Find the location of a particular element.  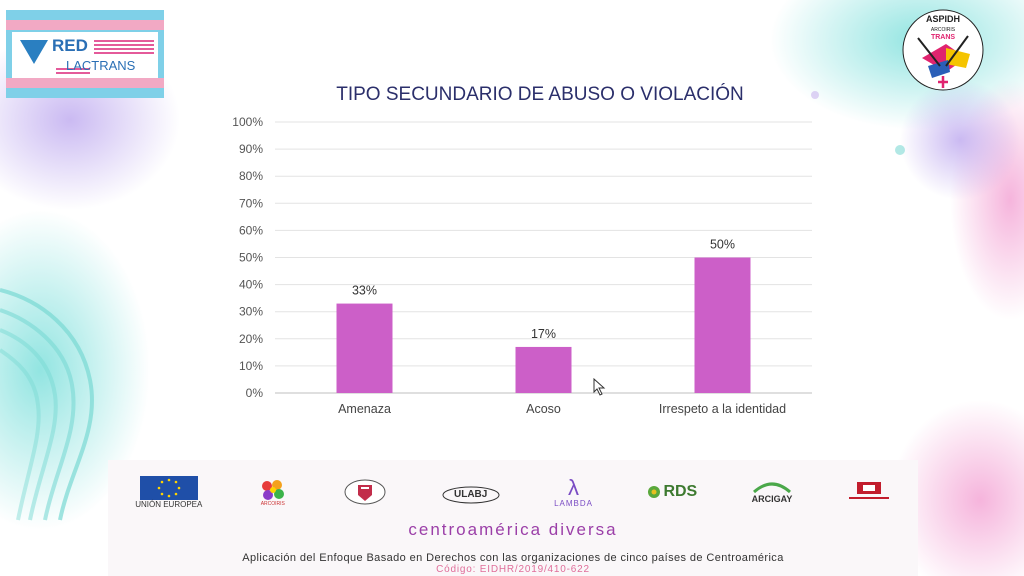

sponsor-ulabj: ULABJ is located at coordinates (471, 494).